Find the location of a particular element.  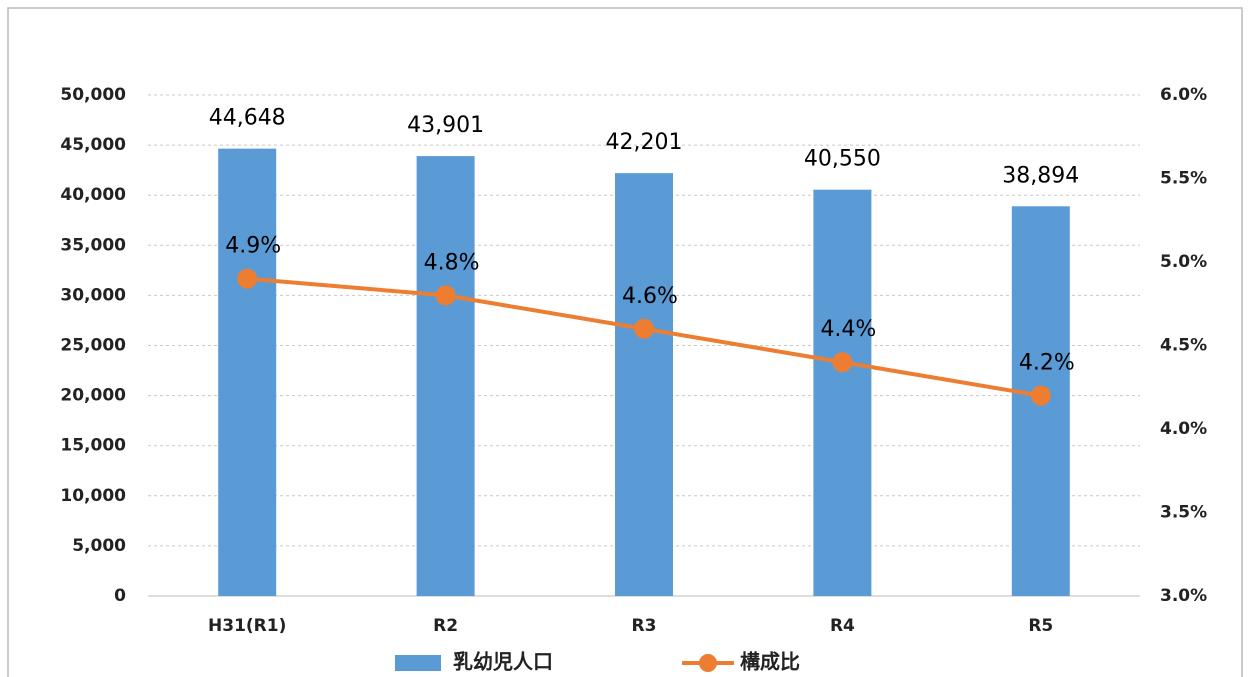

legend-label: 構成比 is located at coordinates (770, 662).